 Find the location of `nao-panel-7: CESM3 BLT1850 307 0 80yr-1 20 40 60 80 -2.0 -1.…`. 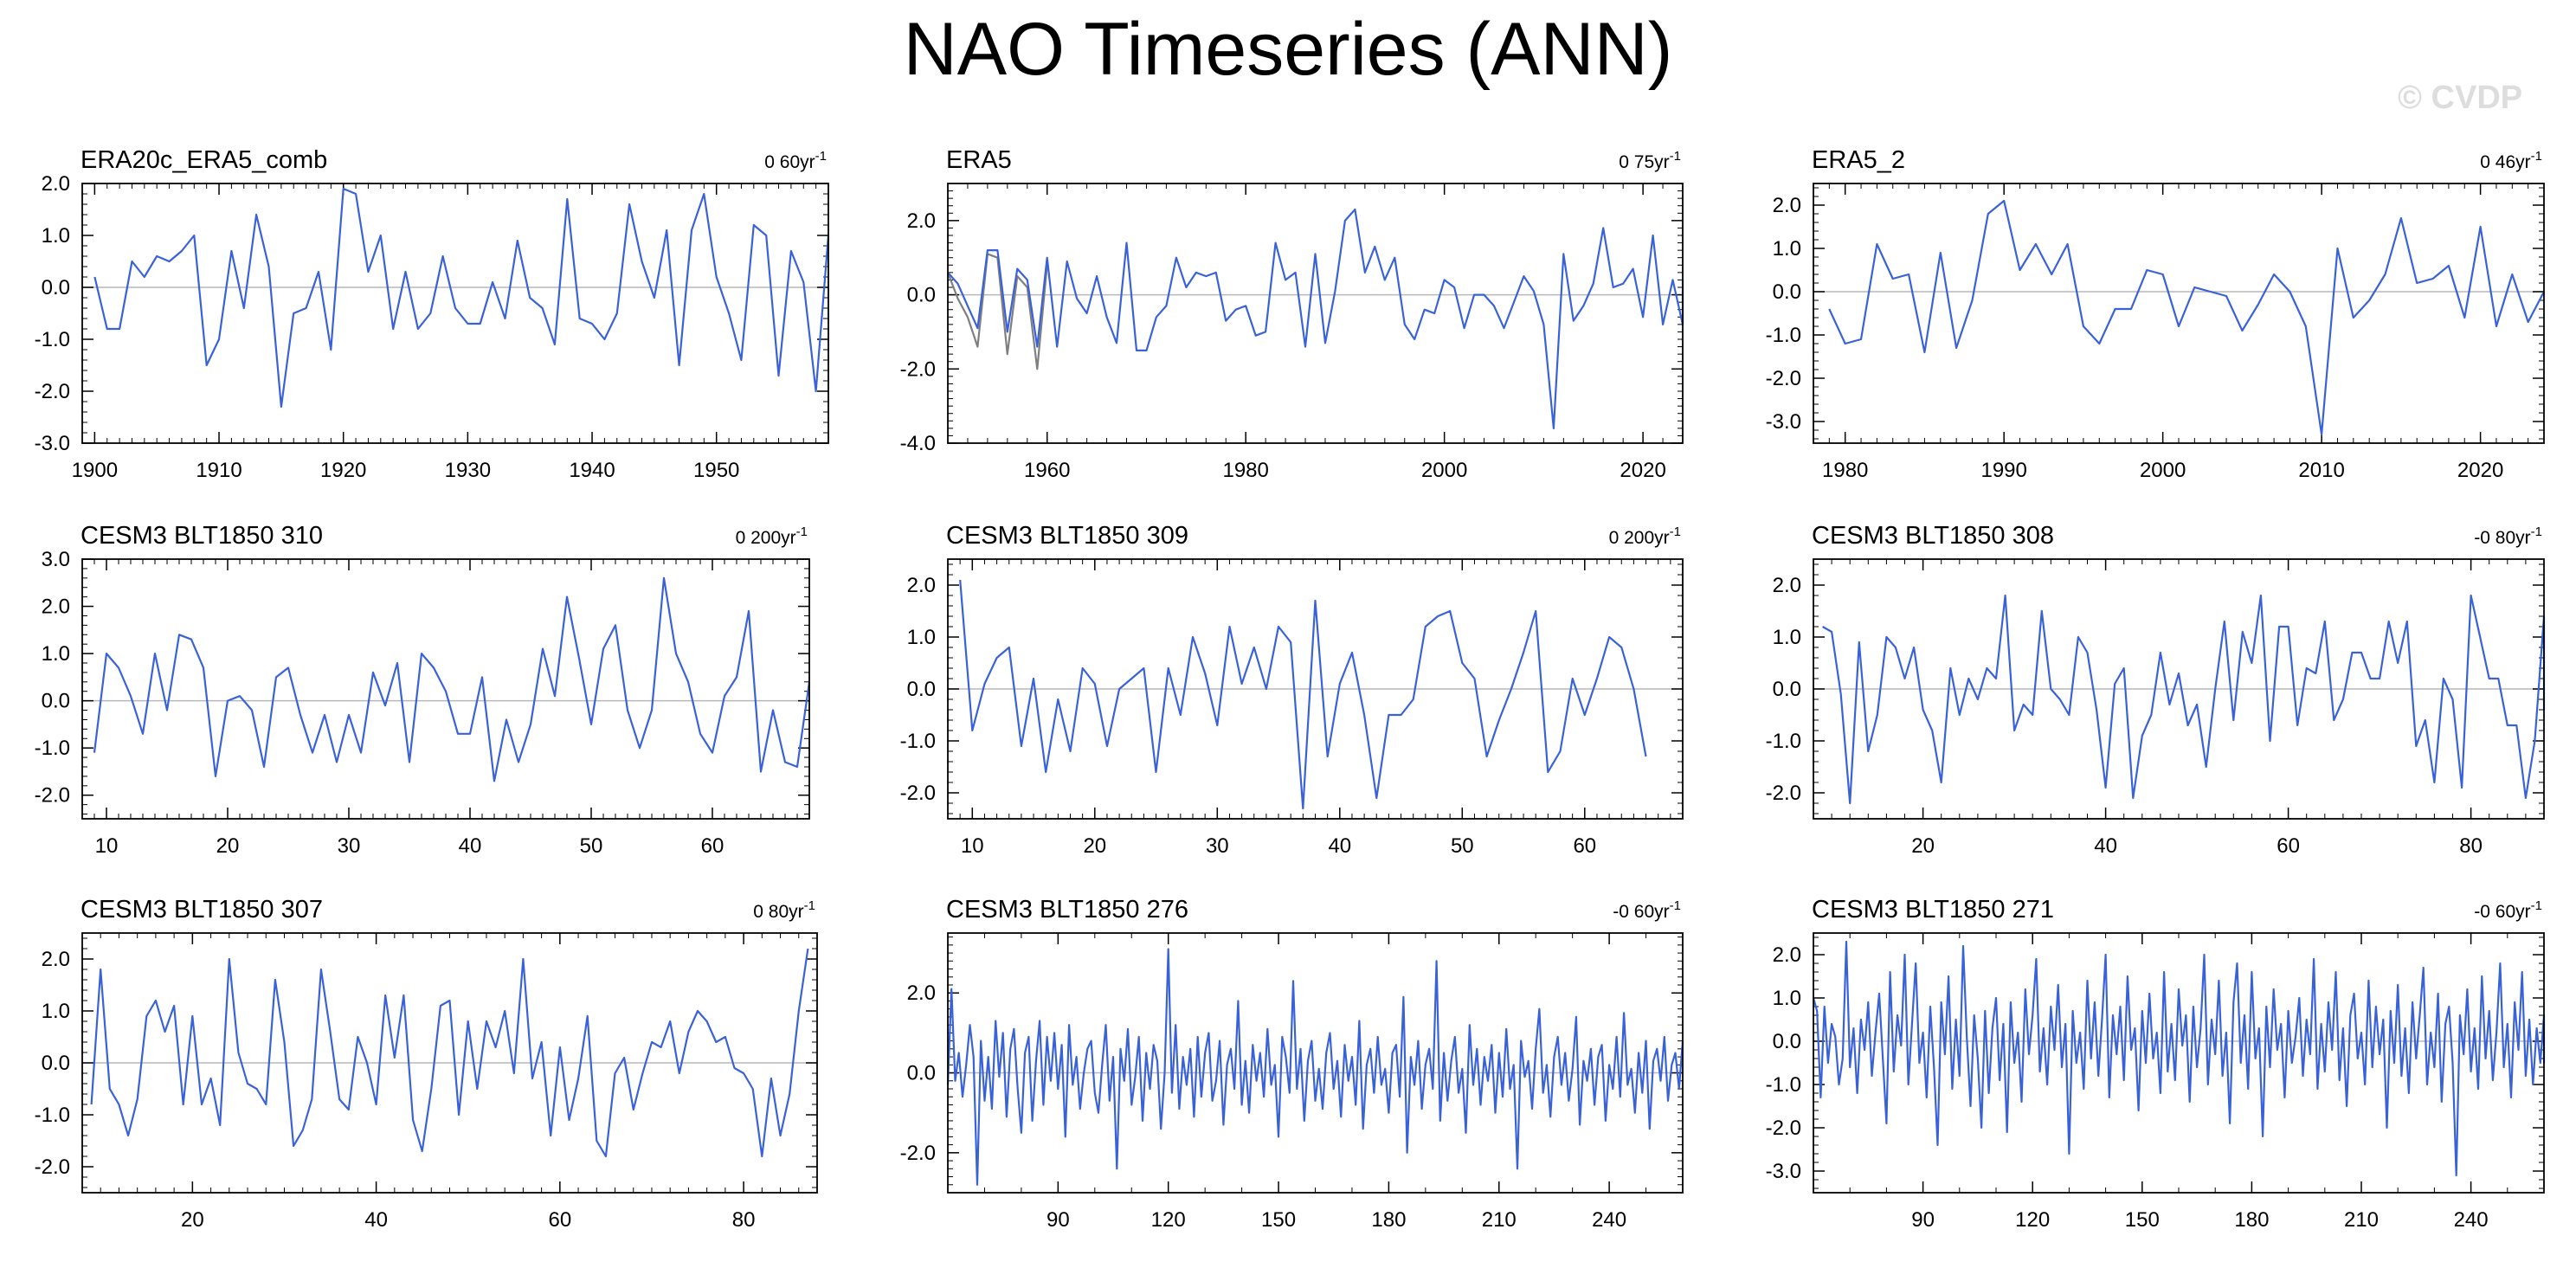

nao-panel-7: CESM3 BLT1850 307 0 80yr-1 20 40 60 80 -2.0 -1.… is located at coordinates (426, 1064).